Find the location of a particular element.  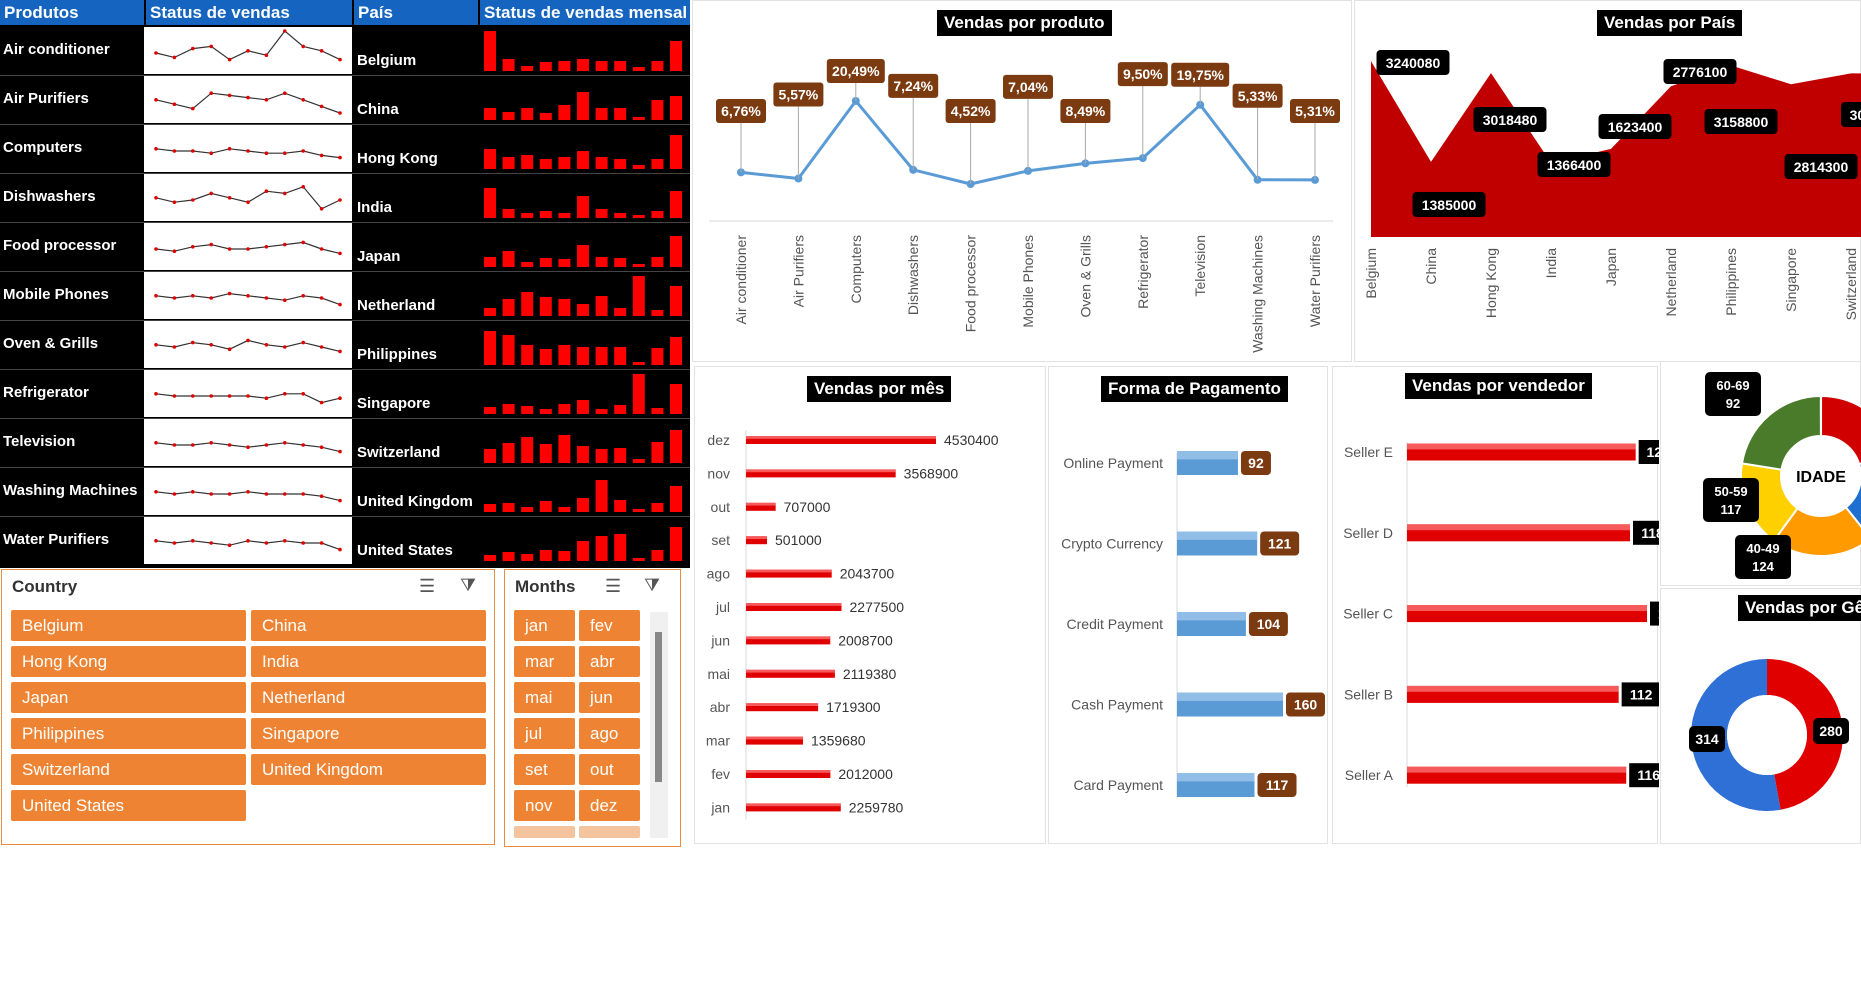

slicer-item-month: jun is located at coordinates (609, 697).